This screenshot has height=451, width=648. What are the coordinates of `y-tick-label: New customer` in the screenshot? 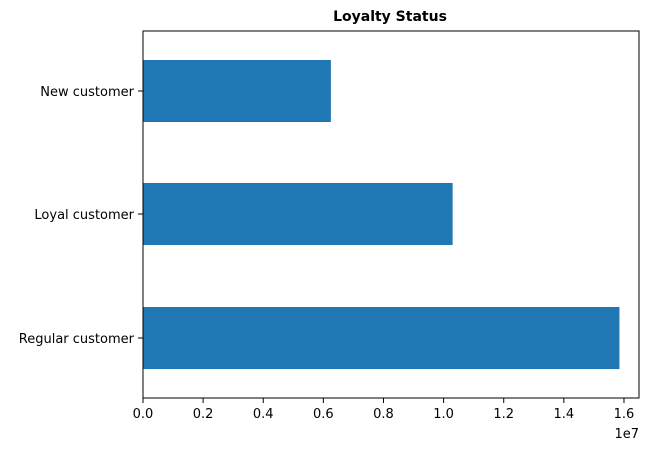 It's located at (87, 92).